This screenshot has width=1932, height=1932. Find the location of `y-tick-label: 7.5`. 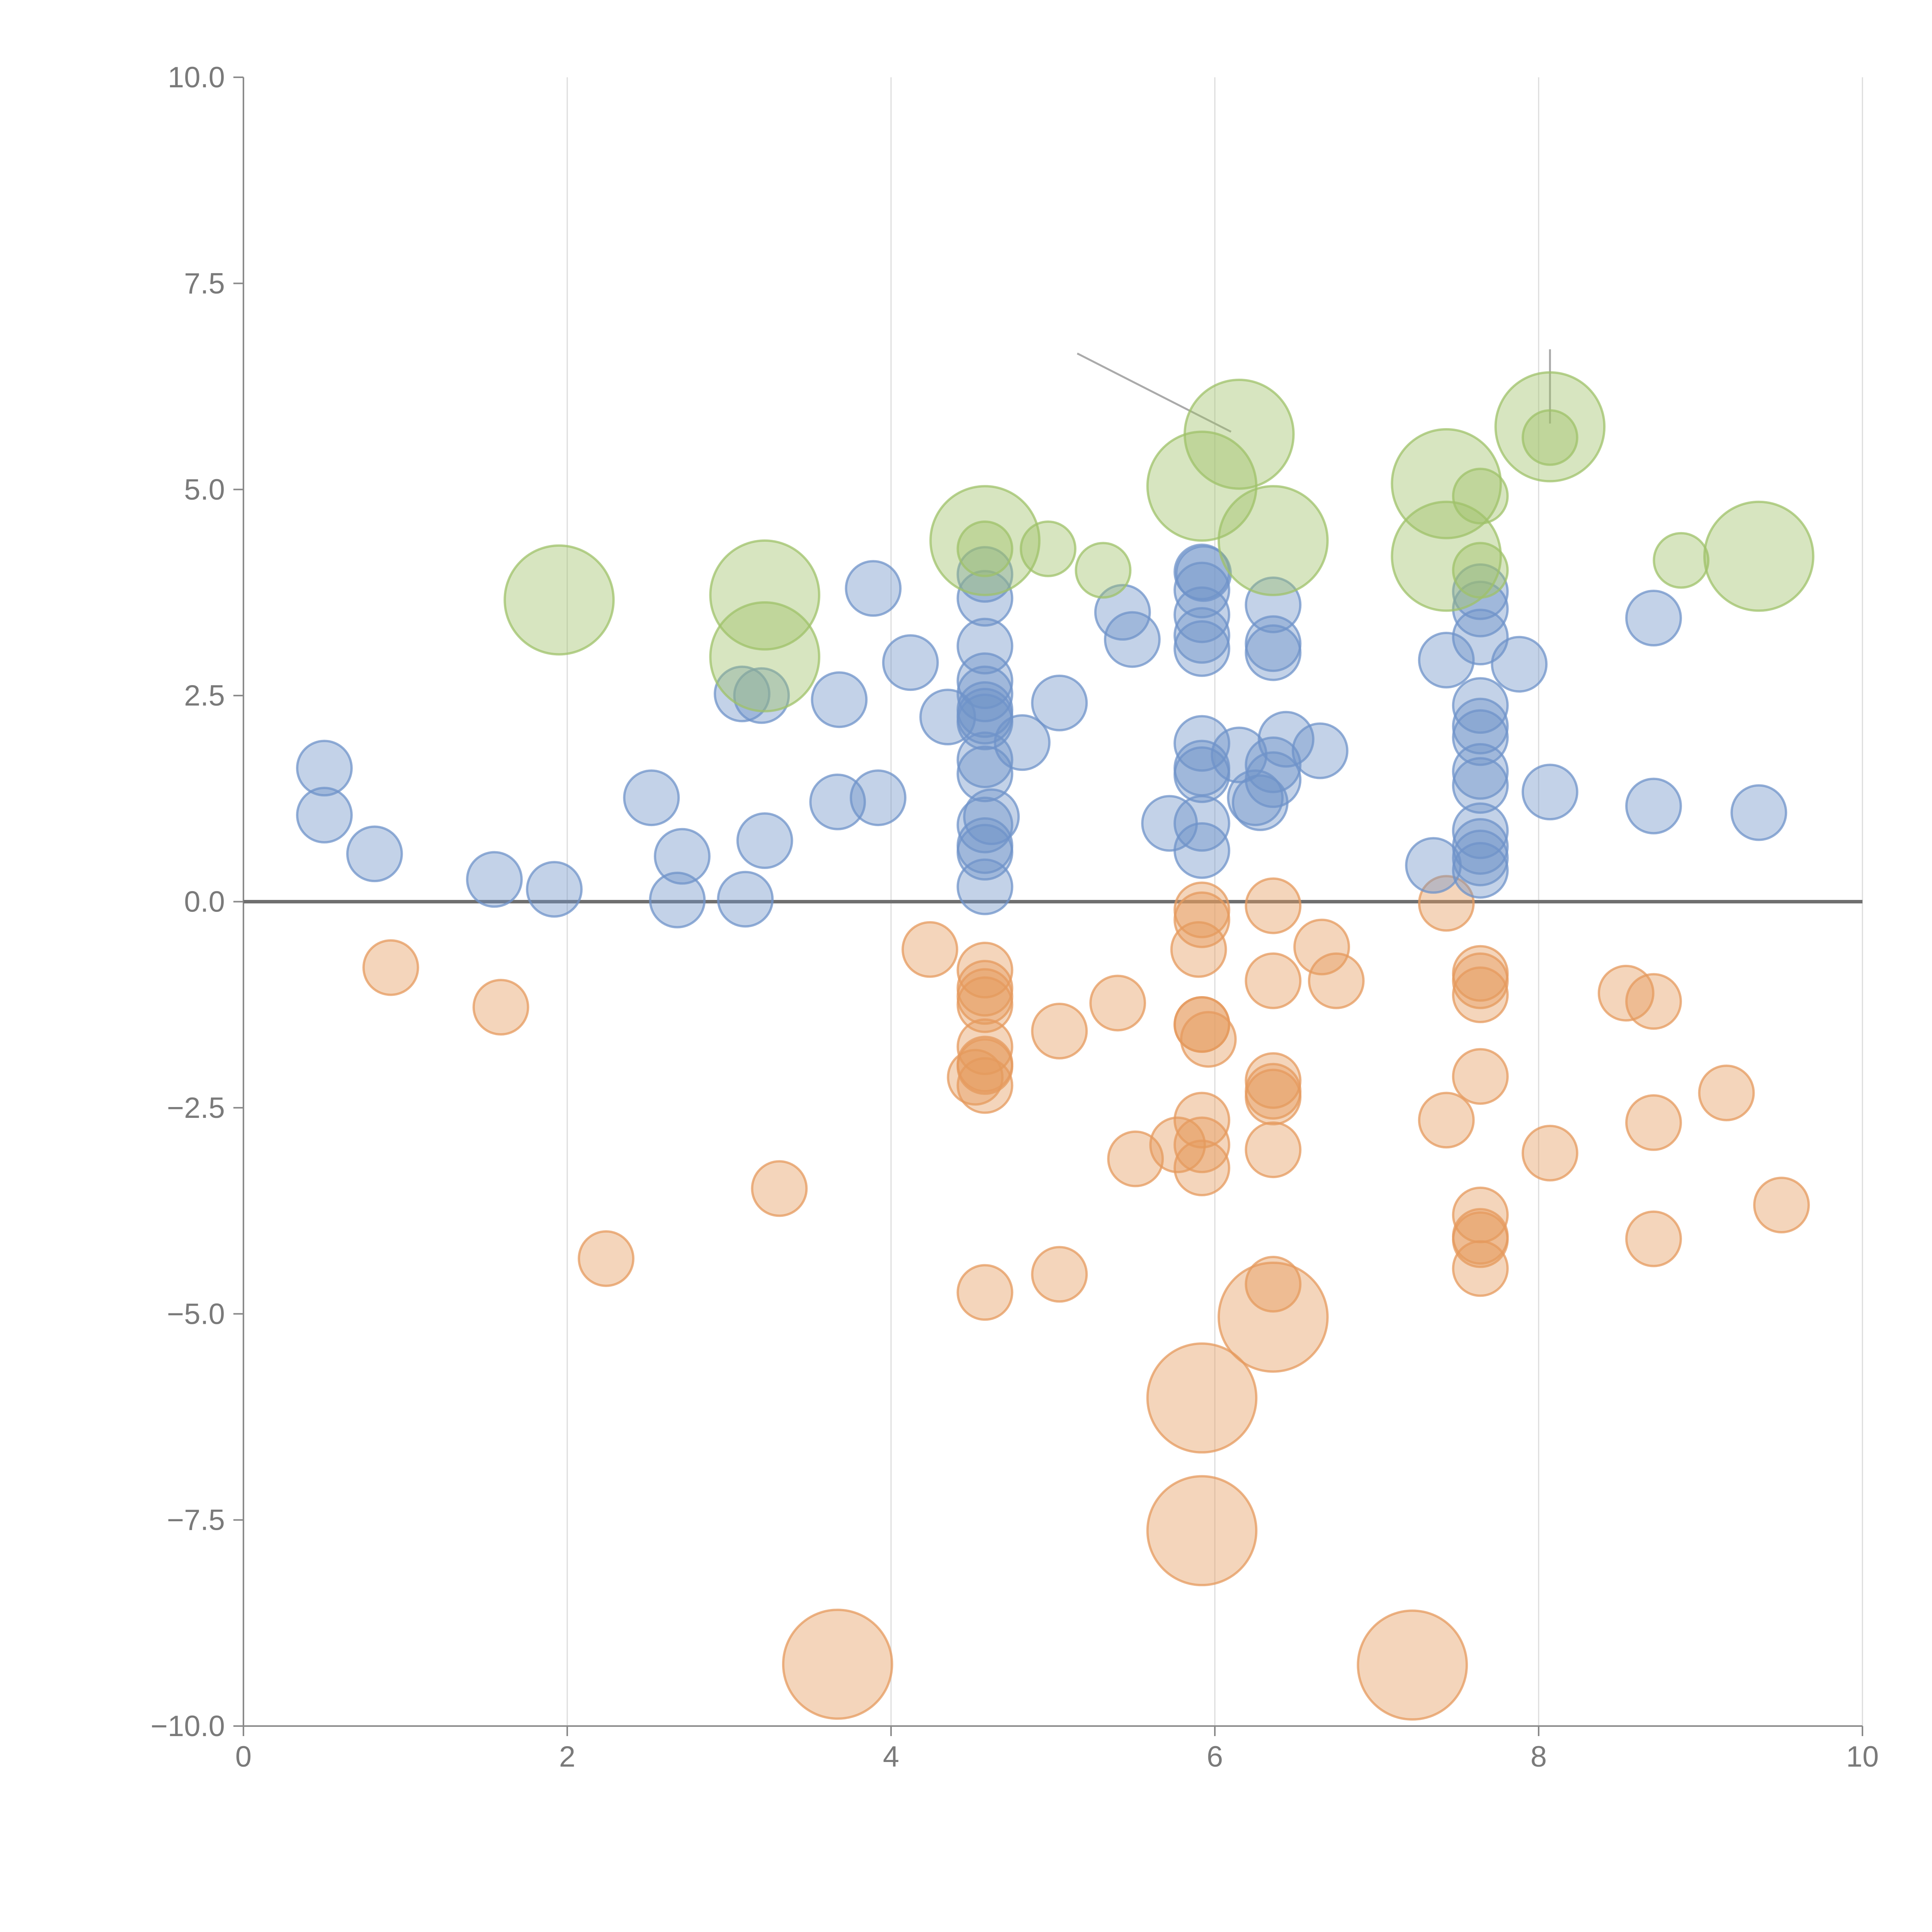

y-tick-label: 7.5 is located at coordinates (205, 284).